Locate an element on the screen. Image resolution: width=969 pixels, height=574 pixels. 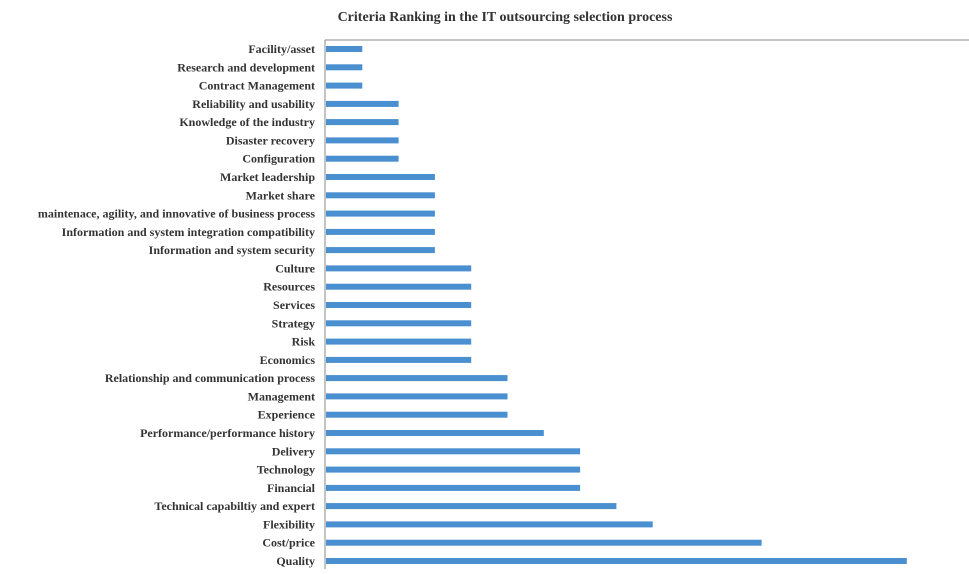
category-label: Risk is located at coordinates (304, 342).